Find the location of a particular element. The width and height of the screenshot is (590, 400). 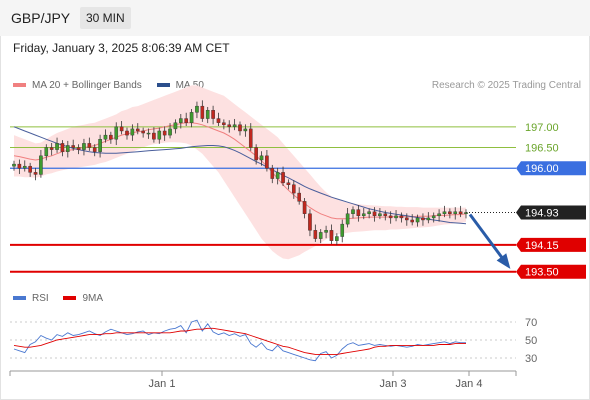

timeframe-button: 30 MIN is located at coordinates (105, 18).